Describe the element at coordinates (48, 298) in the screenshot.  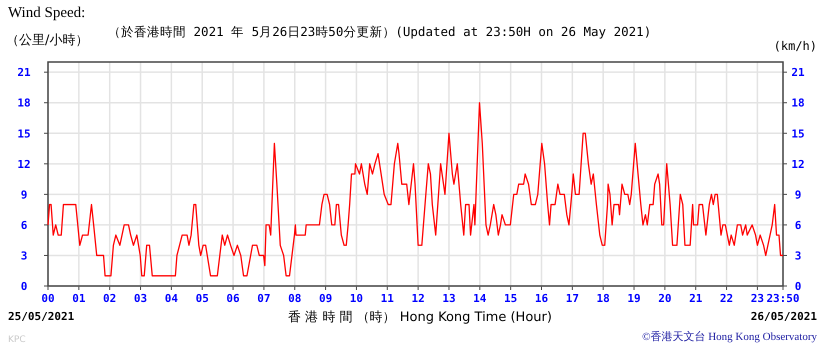
I see `x-tick-label: 00` at that location.